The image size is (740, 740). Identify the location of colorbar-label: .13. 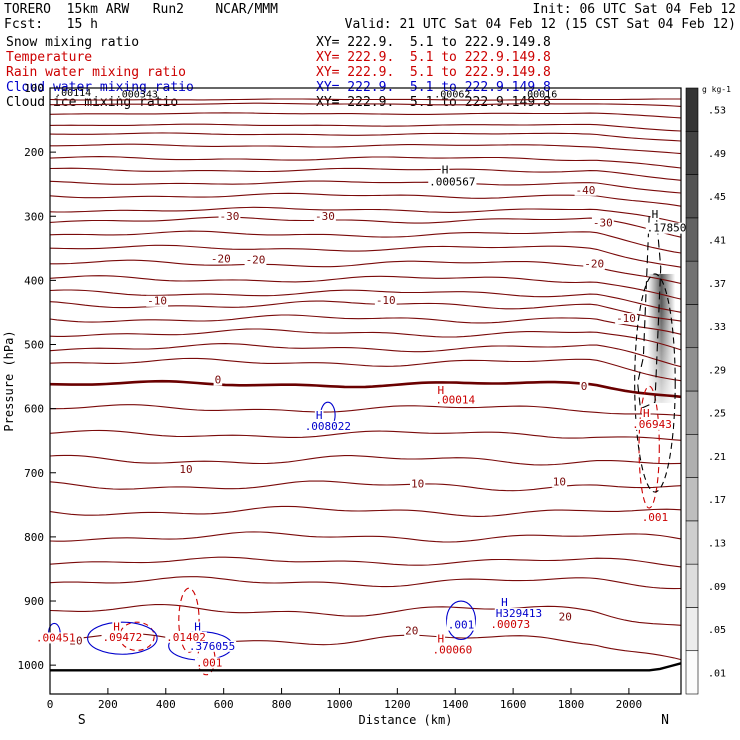
(717, 544).